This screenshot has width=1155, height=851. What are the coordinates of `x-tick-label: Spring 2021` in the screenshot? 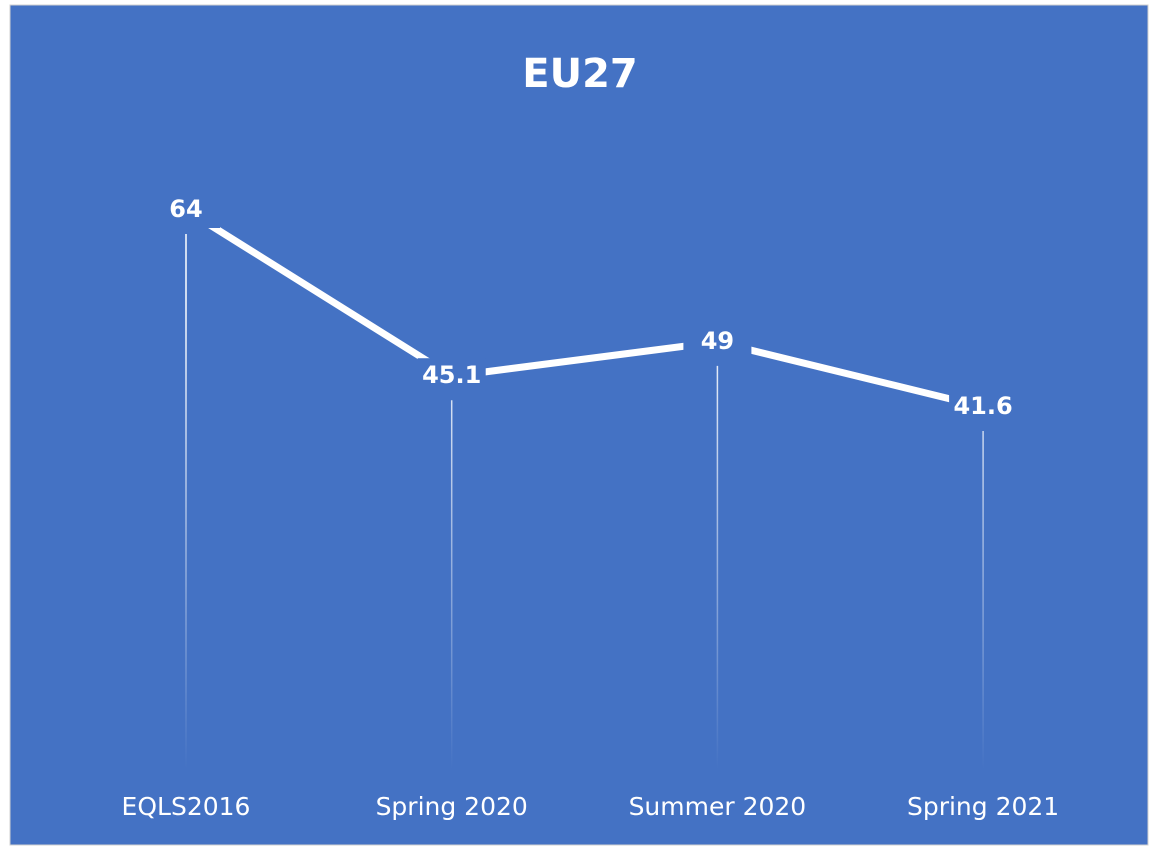 It's located at (983, 806).